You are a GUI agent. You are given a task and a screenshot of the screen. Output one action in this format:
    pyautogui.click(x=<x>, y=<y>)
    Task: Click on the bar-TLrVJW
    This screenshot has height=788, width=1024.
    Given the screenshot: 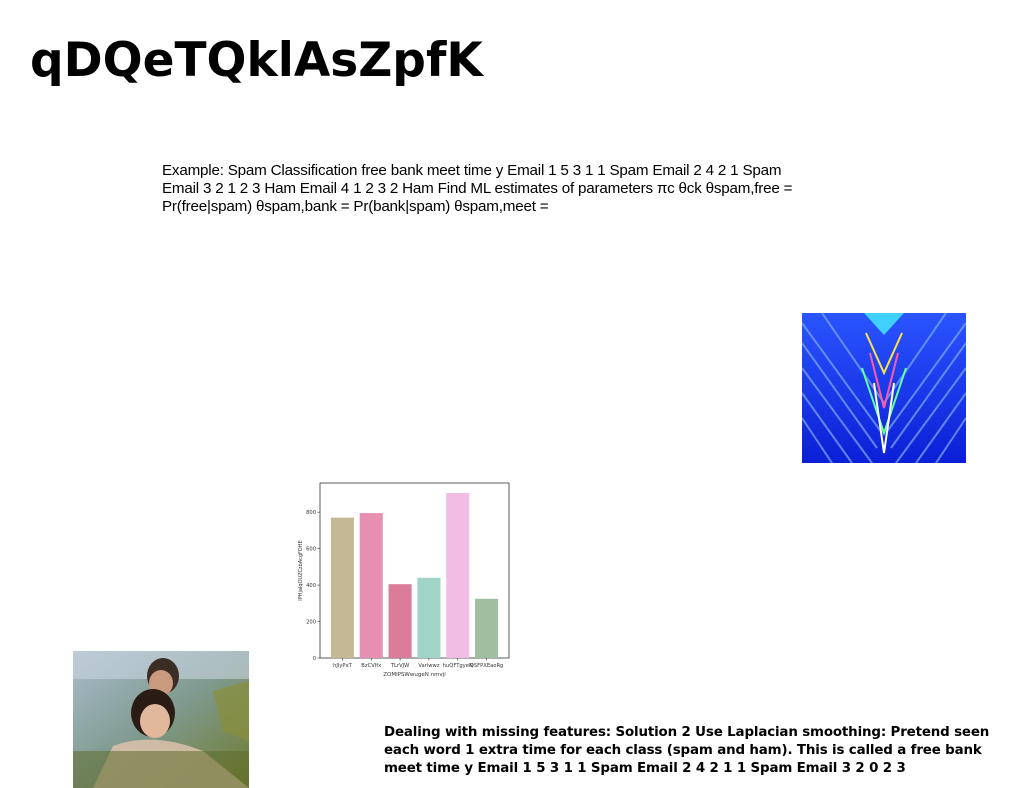 What is the action you would take?
    pyautogui.click(x=400, y=621)
    